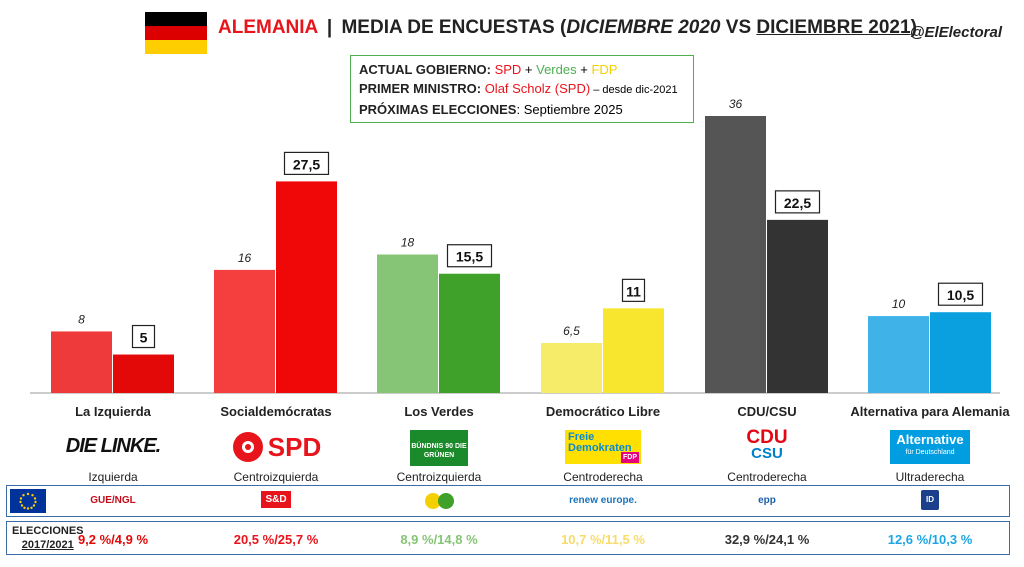 The image size is (1024, 567). I want to click on data-label-2020-5: 10, so click(899, 304).